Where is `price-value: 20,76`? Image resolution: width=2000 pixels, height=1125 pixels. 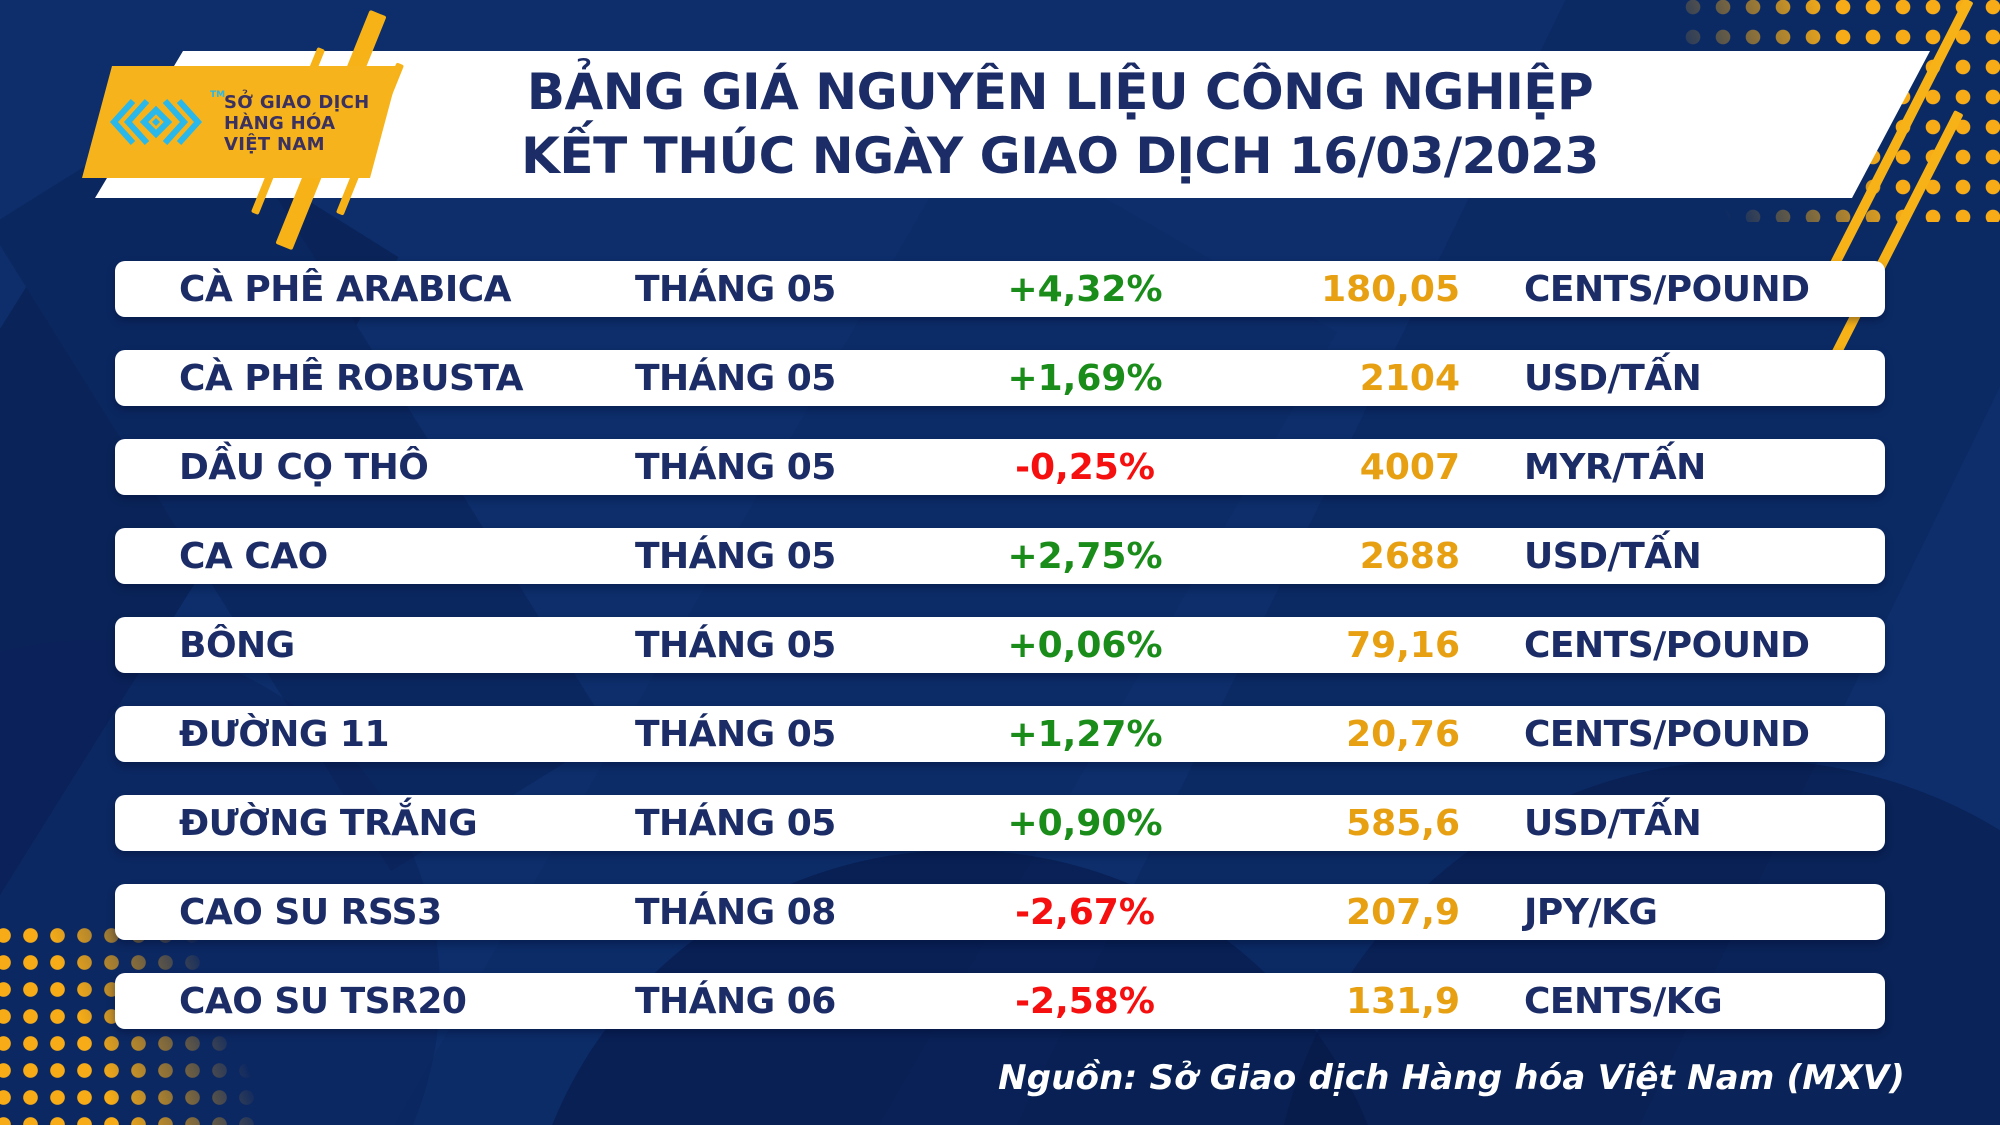 price-value: 20,76 is located at coordinates (1403, 734).